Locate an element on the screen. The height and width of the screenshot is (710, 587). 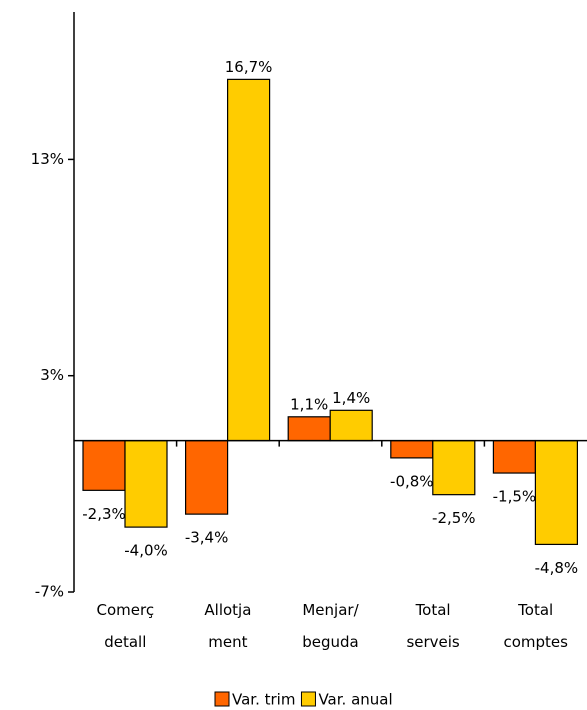
x-tick-label: Menjar/beguda is located at coordinates (330, 626).